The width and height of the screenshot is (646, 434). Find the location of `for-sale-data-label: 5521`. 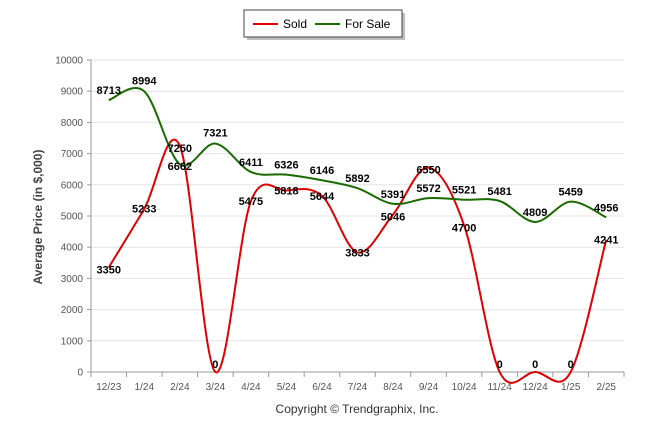

for-sale-data-label: 5521 is located at coordinates (464, 191).